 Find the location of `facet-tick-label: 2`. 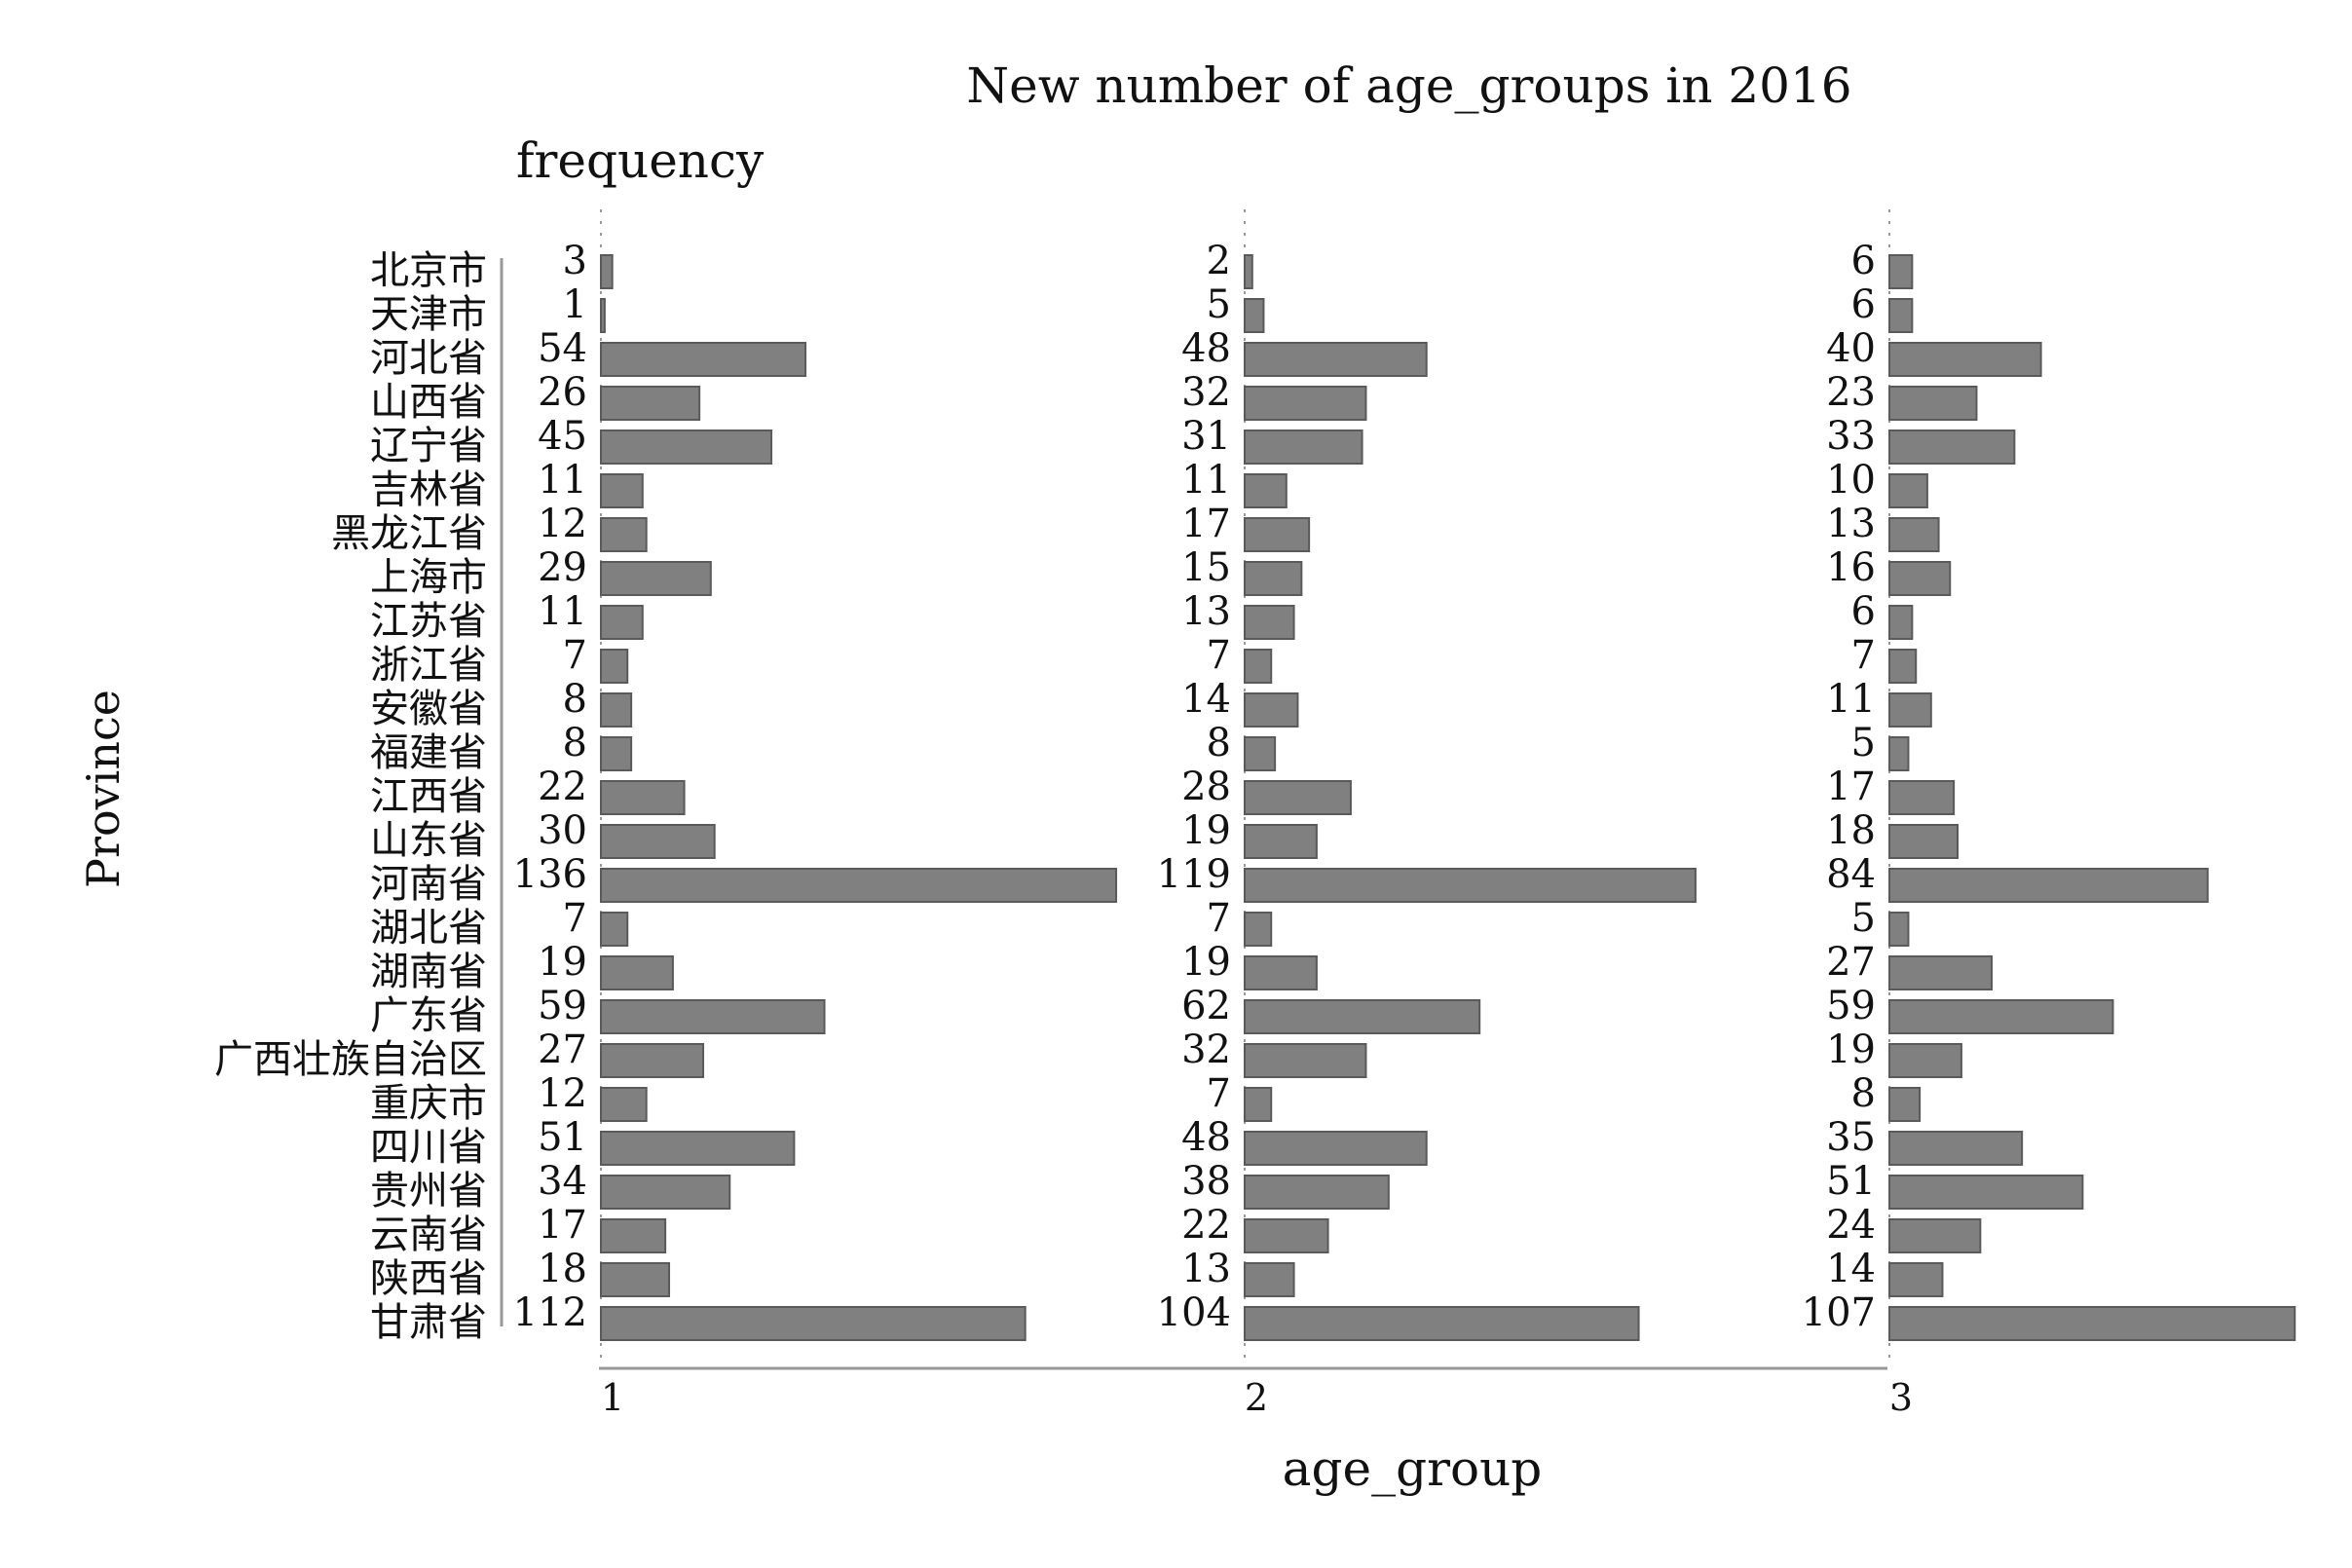

facet-tick-label: 2 is located at coordinates (1256, 1397).